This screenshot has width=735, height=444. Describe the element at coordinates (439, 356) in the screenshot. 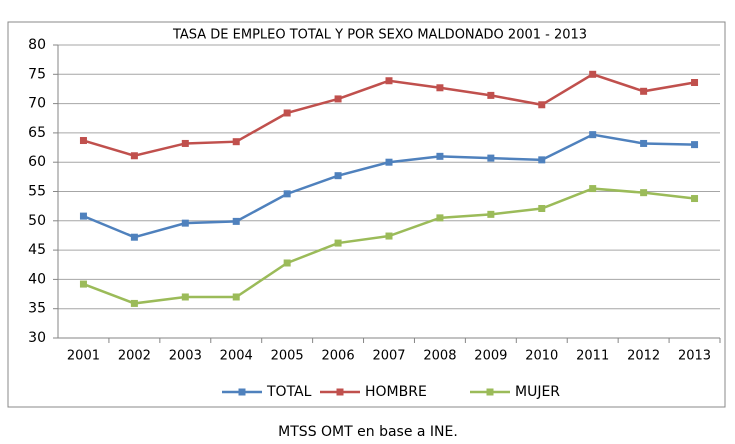

I see `x-tick-label: 2008` at that location.